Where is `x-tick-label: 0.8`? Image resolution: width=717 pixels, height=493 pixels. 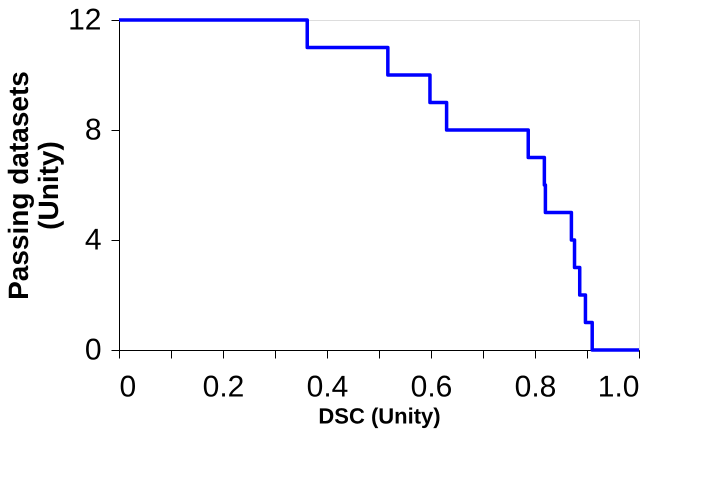 x-tick-label: 0.8 is located at coordinates (535, 387).